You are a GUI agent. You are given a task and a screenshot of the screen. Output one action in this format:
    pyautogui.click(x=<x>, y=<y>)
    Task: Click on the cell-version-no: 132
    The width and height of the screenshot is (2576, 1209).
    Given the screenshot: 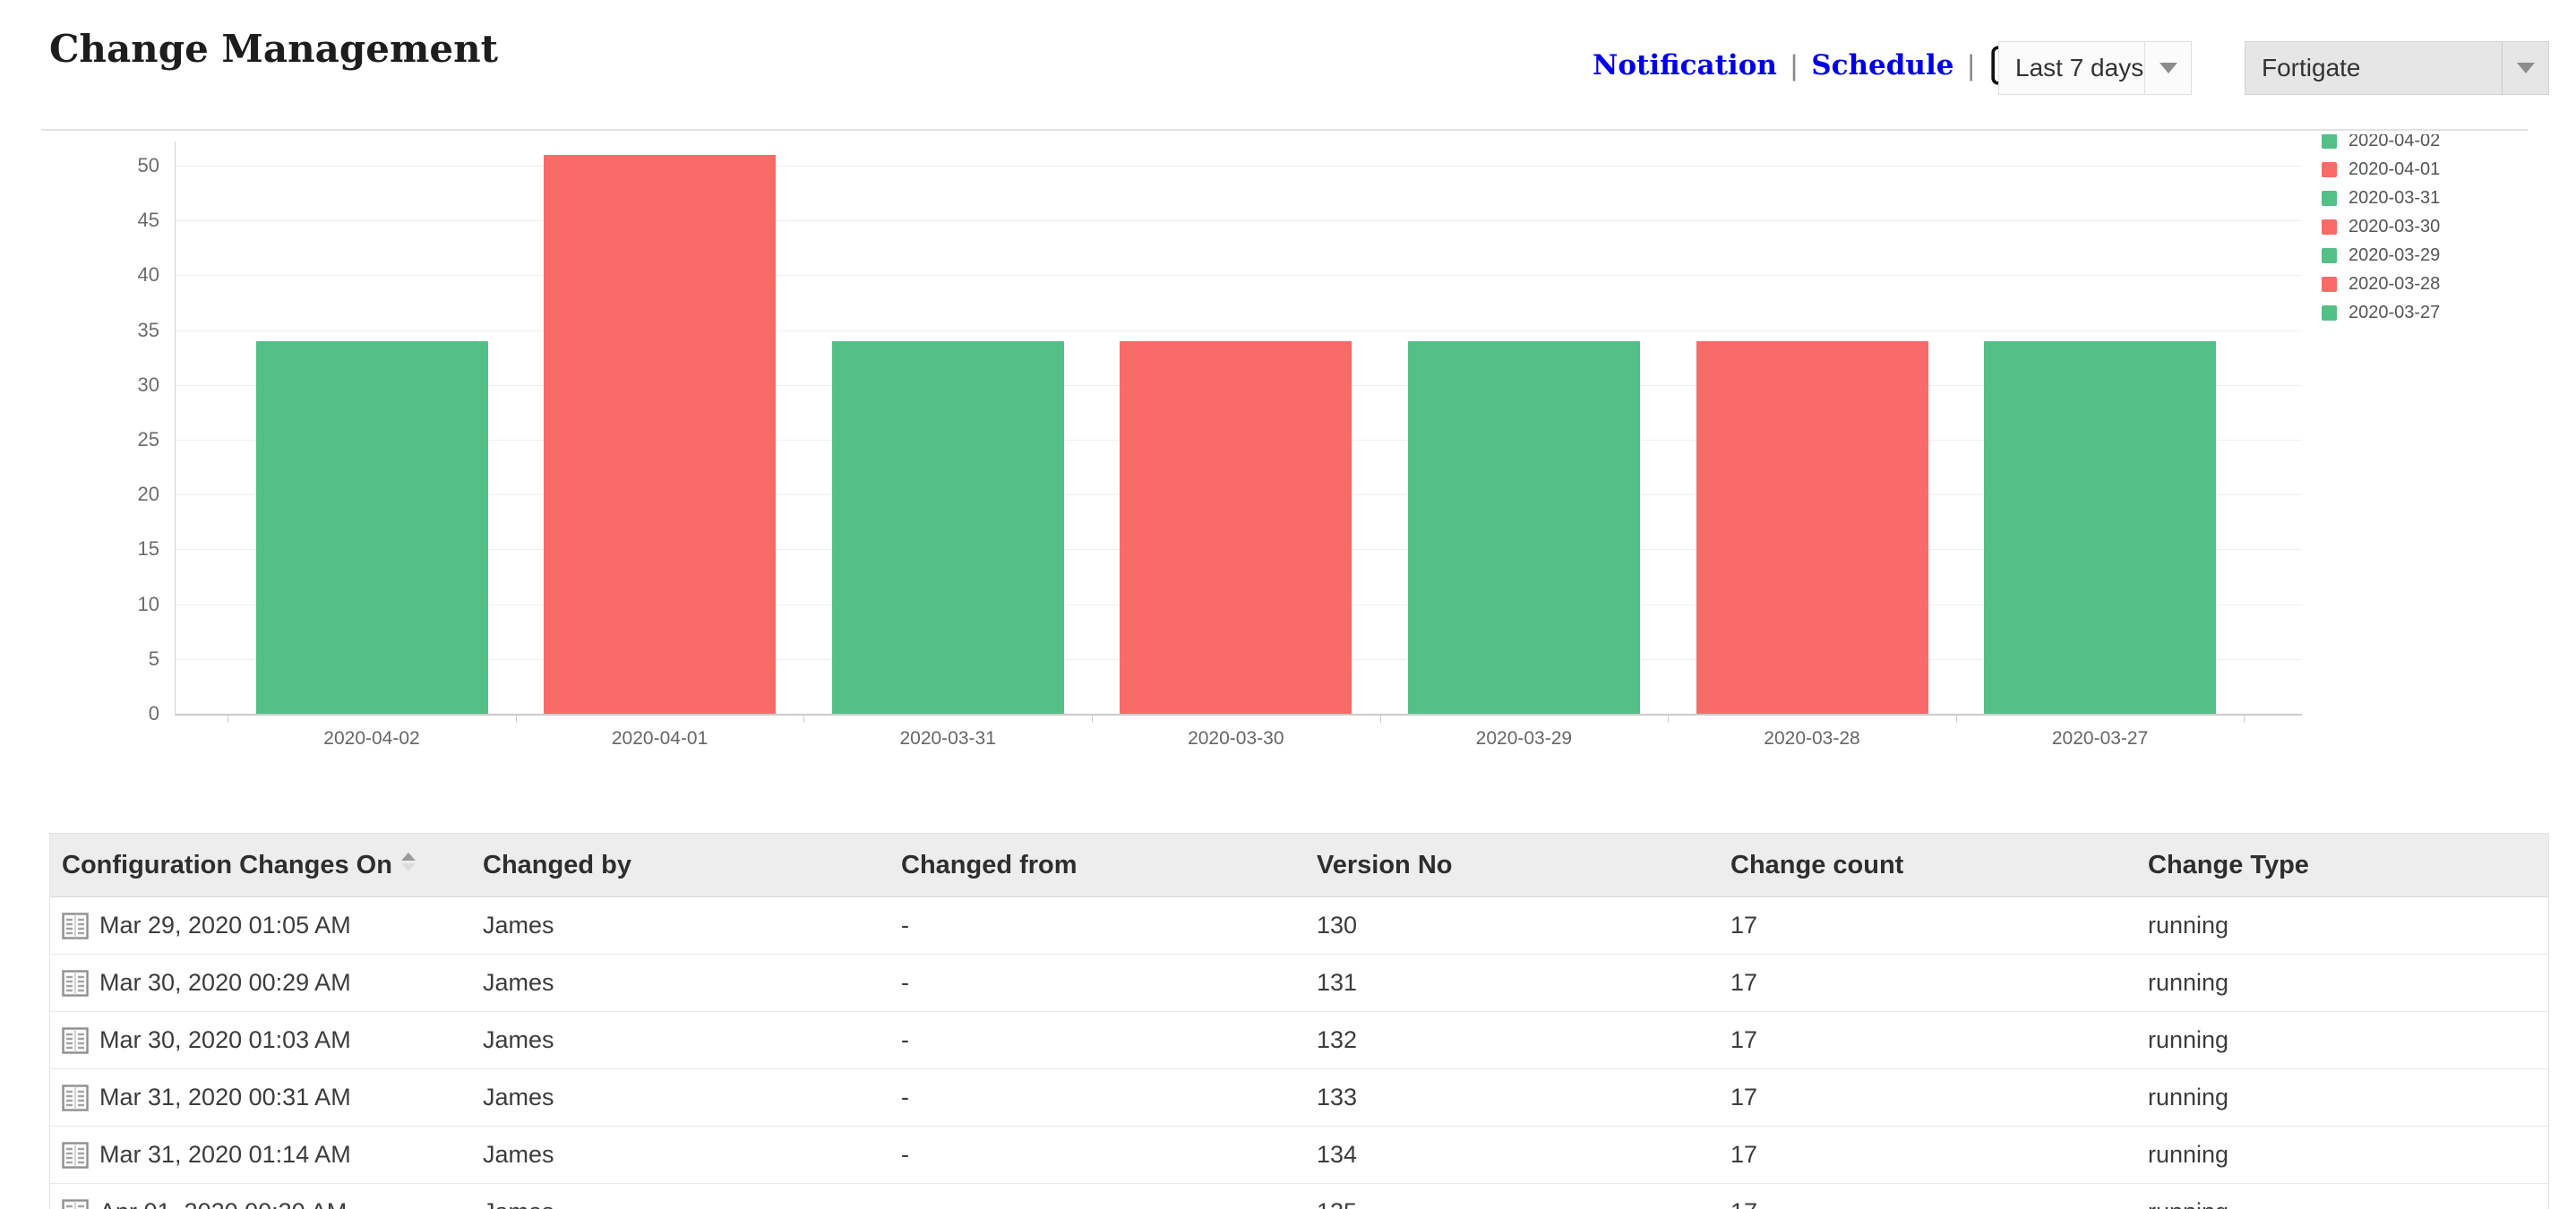 What is the action you would take?
    pyautogui.click(x=1337, y=1040)
    